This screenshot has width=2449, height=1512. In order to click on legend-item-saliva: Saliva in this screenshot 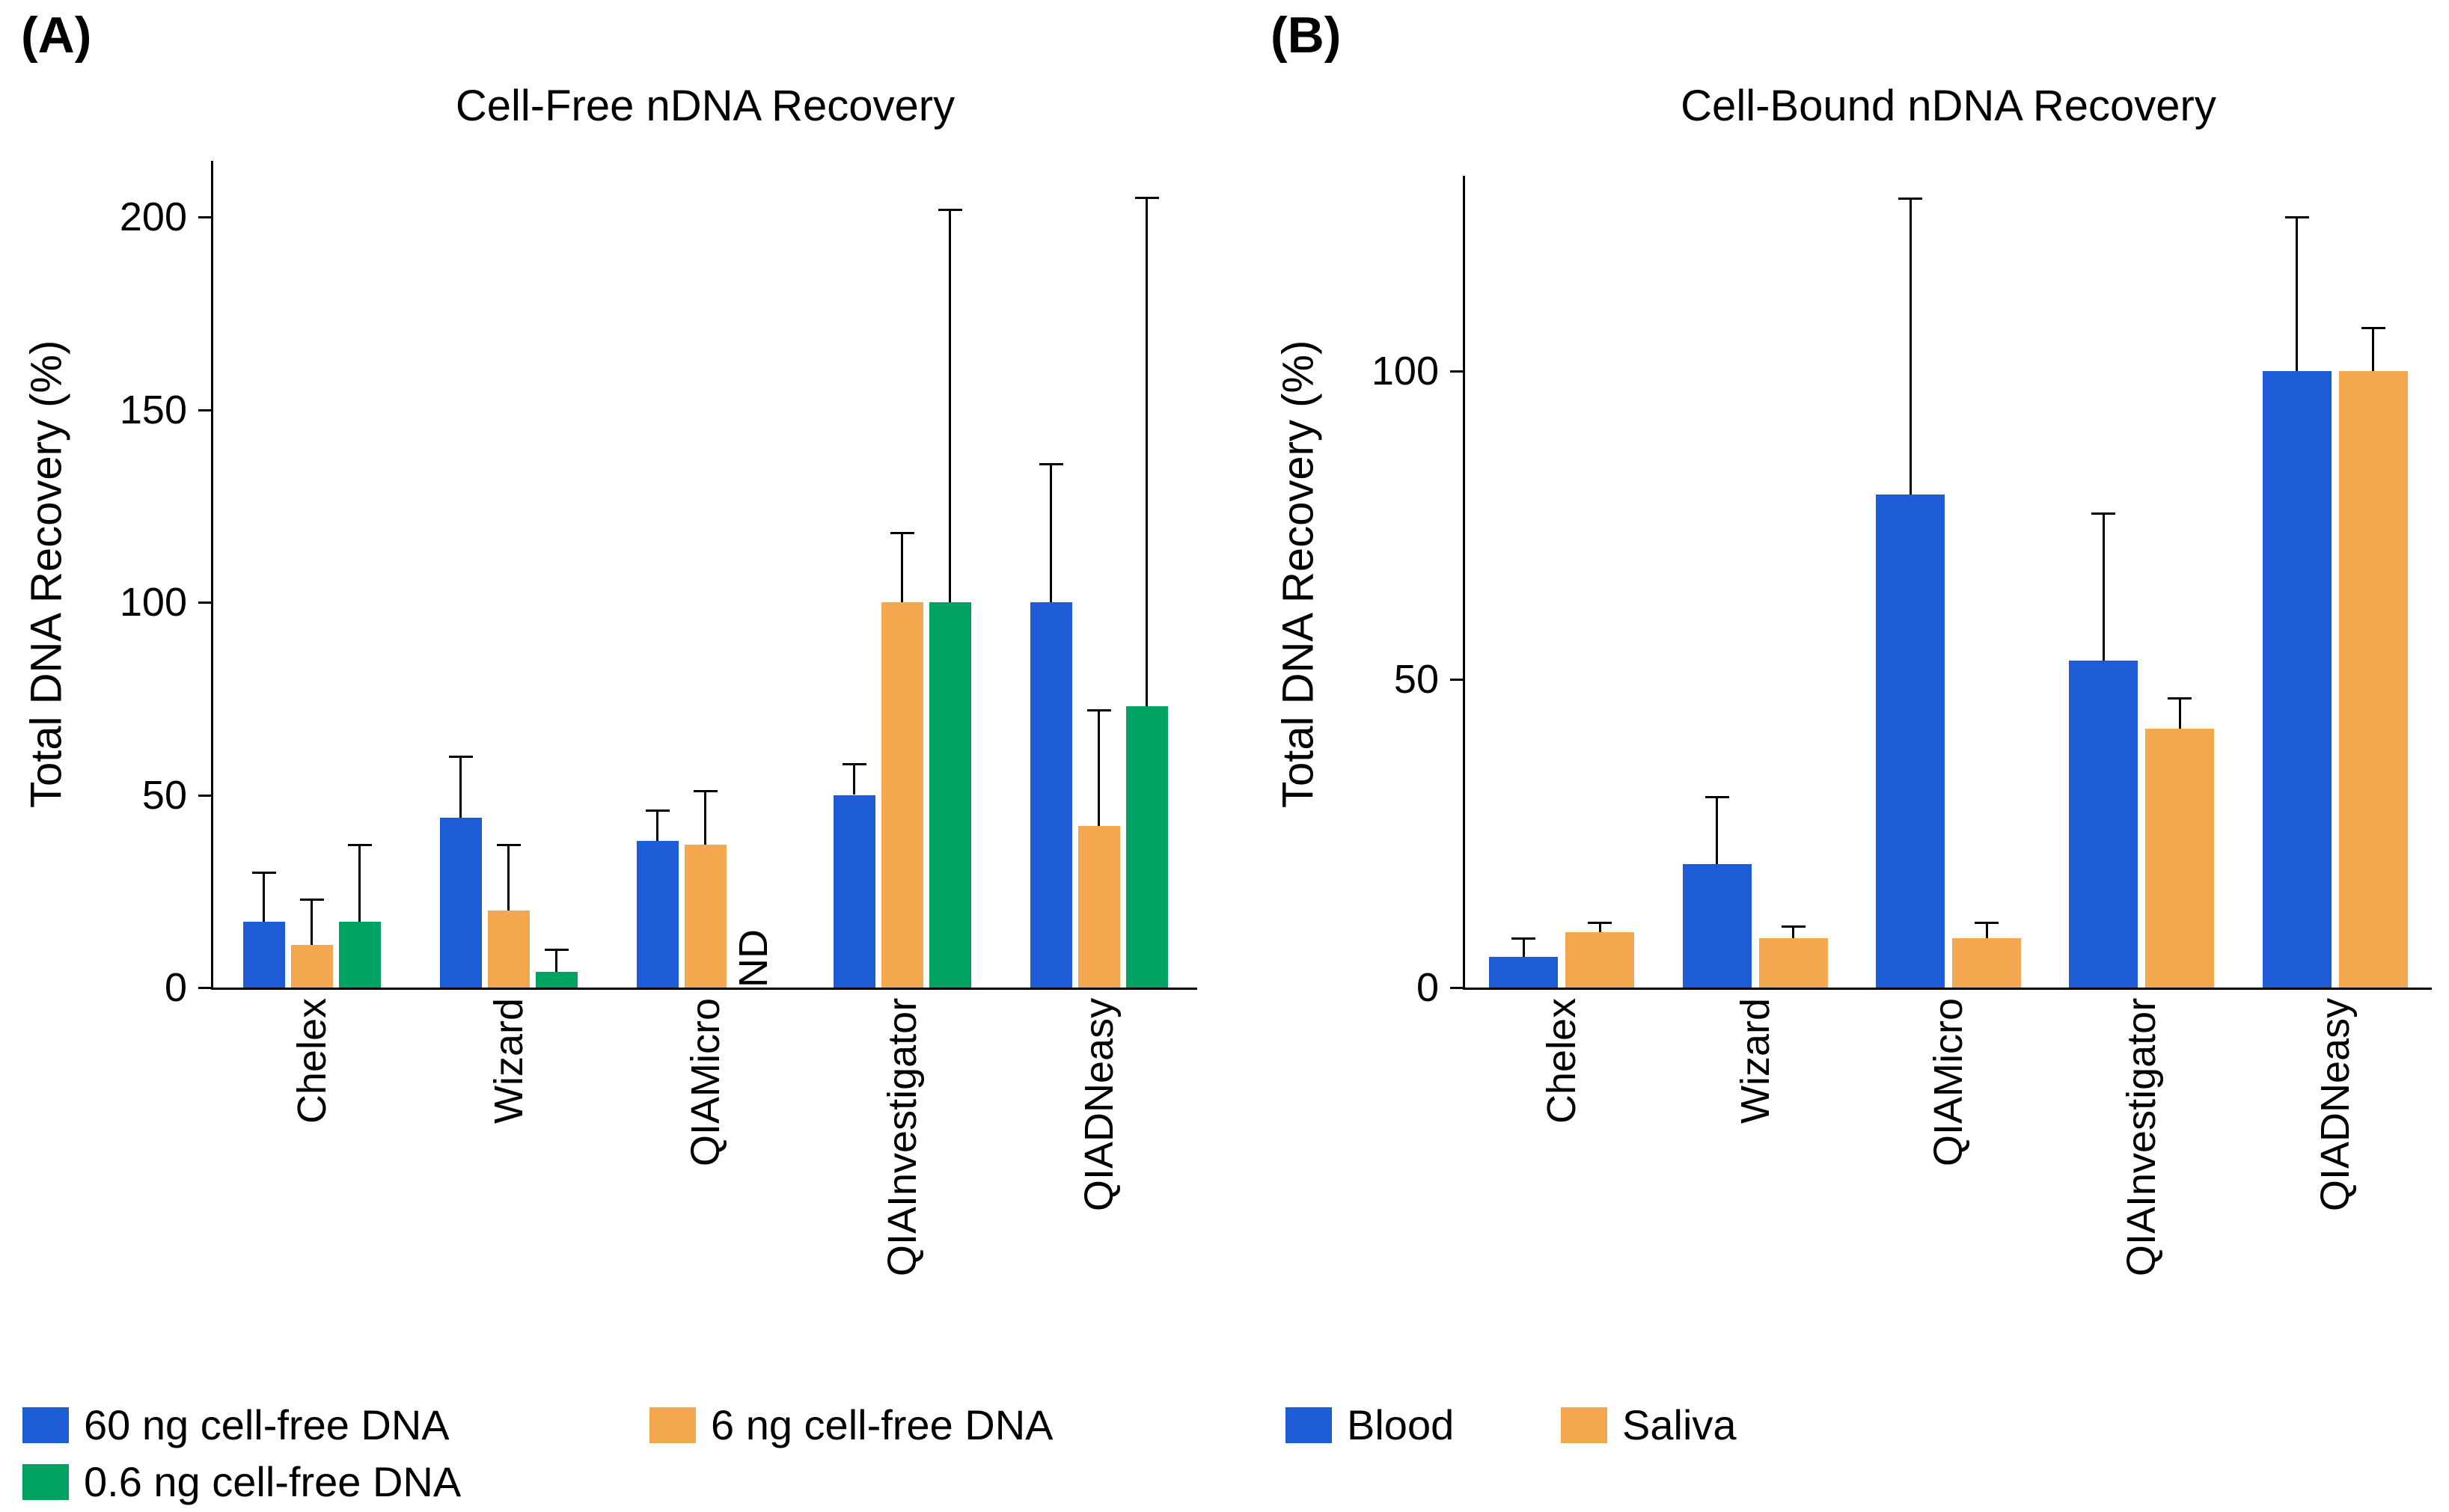, I will do `click(1649, 1425)`.